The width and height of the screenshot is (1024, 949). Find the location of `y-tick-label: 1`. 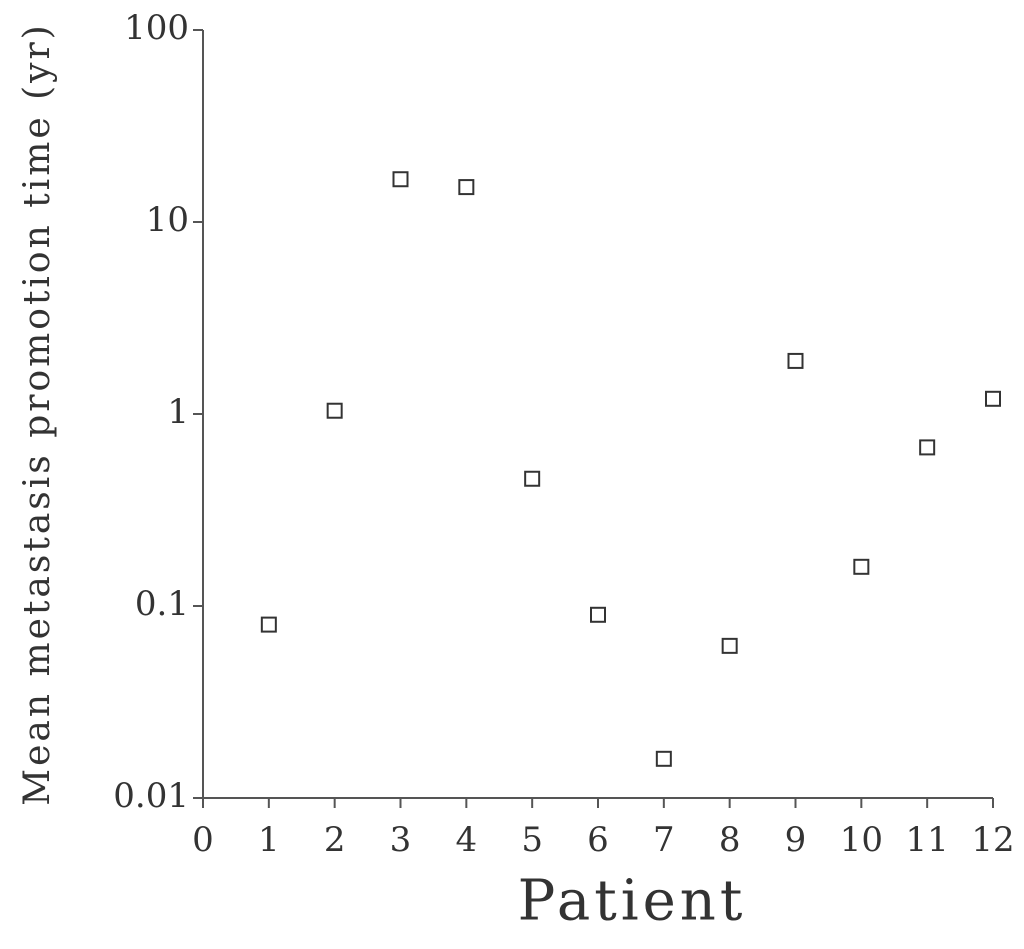

y-tick-label: 1 is located at coordinates (178, 412).